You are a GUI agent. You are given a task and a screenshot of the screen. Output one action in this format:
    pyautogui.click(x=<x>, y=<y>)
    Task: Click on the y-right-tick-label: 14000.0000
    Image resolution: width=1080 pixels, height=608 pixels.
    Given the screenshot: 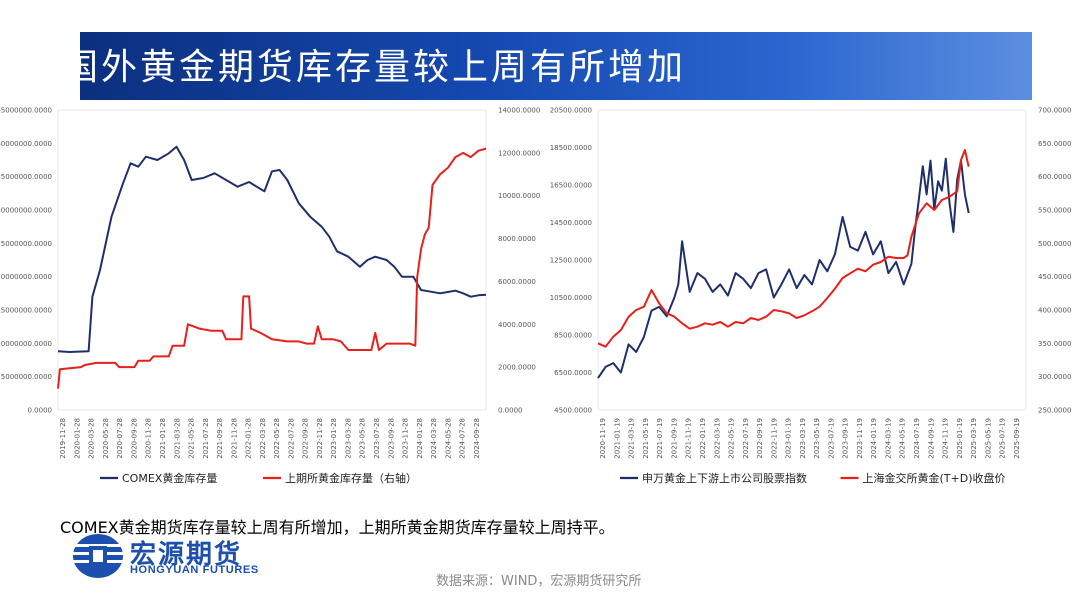 What is the action you would take?
    pyautogui.click(x=519, y=111)
    